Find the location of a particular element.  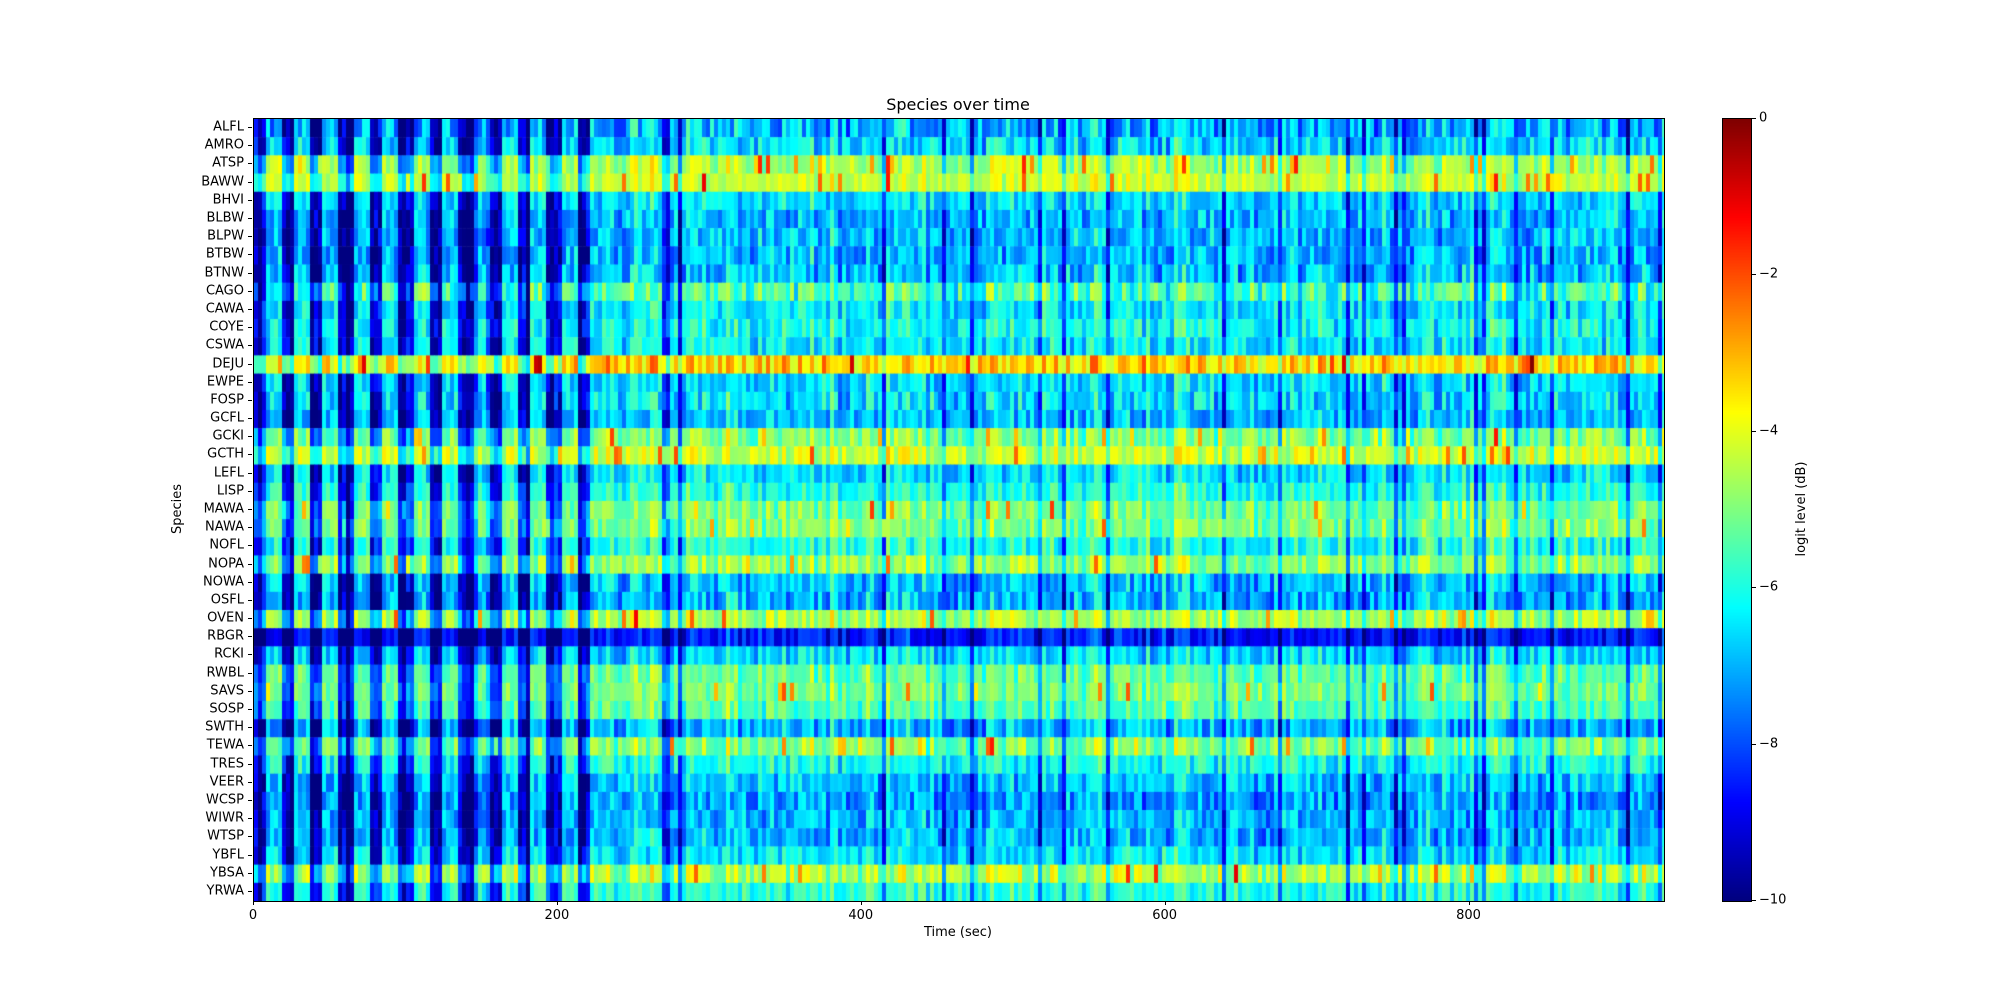

y-tick-label: YBSA is located at coordinates (226, 873).